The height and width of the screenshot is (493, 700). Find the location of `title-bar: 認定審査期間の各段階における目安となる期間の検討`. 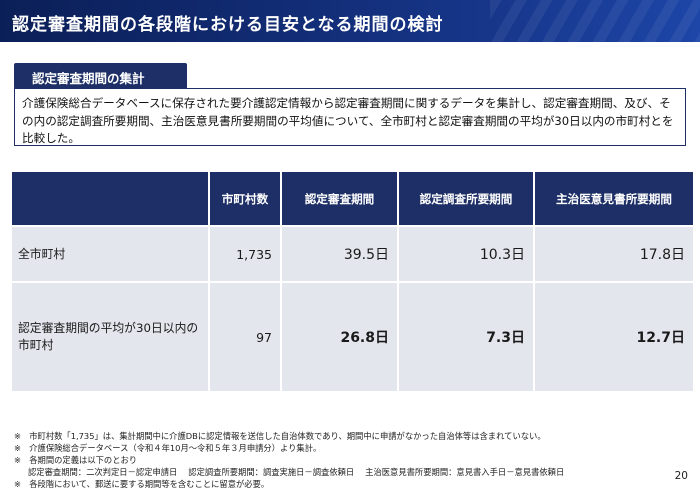

title-bar: 認定審査期間の各段階における目安となる期間の検討 is located at coordinates (350, 21).